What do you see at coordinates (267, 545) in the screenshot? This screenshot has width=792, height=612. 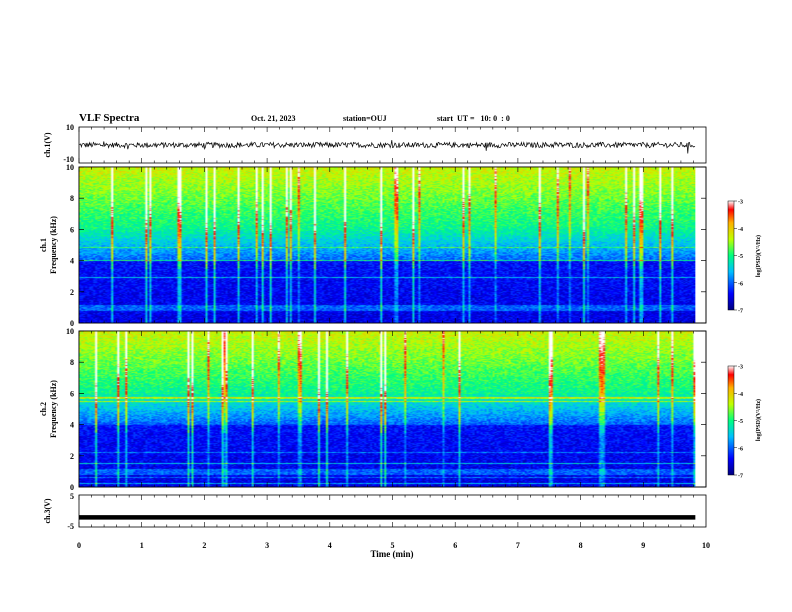 I see `time-tick-label: 3` at bounding box center [267, 545].